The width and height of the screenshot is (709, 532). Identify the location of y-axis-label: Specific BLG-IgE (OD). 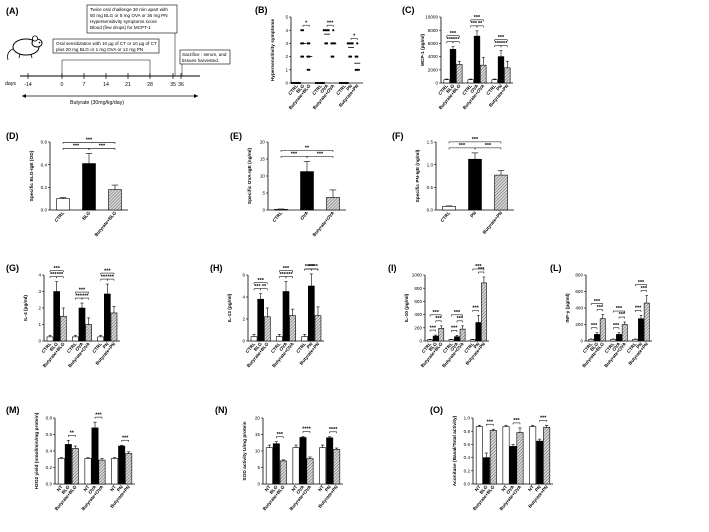
(32, 175).